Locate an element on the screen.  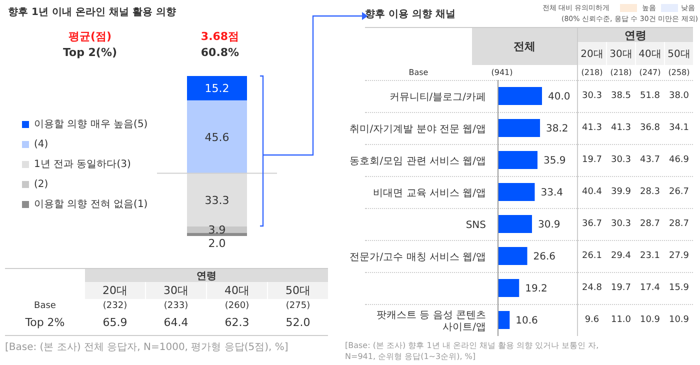
text: 29.4 is located at coordinates (621, 256).